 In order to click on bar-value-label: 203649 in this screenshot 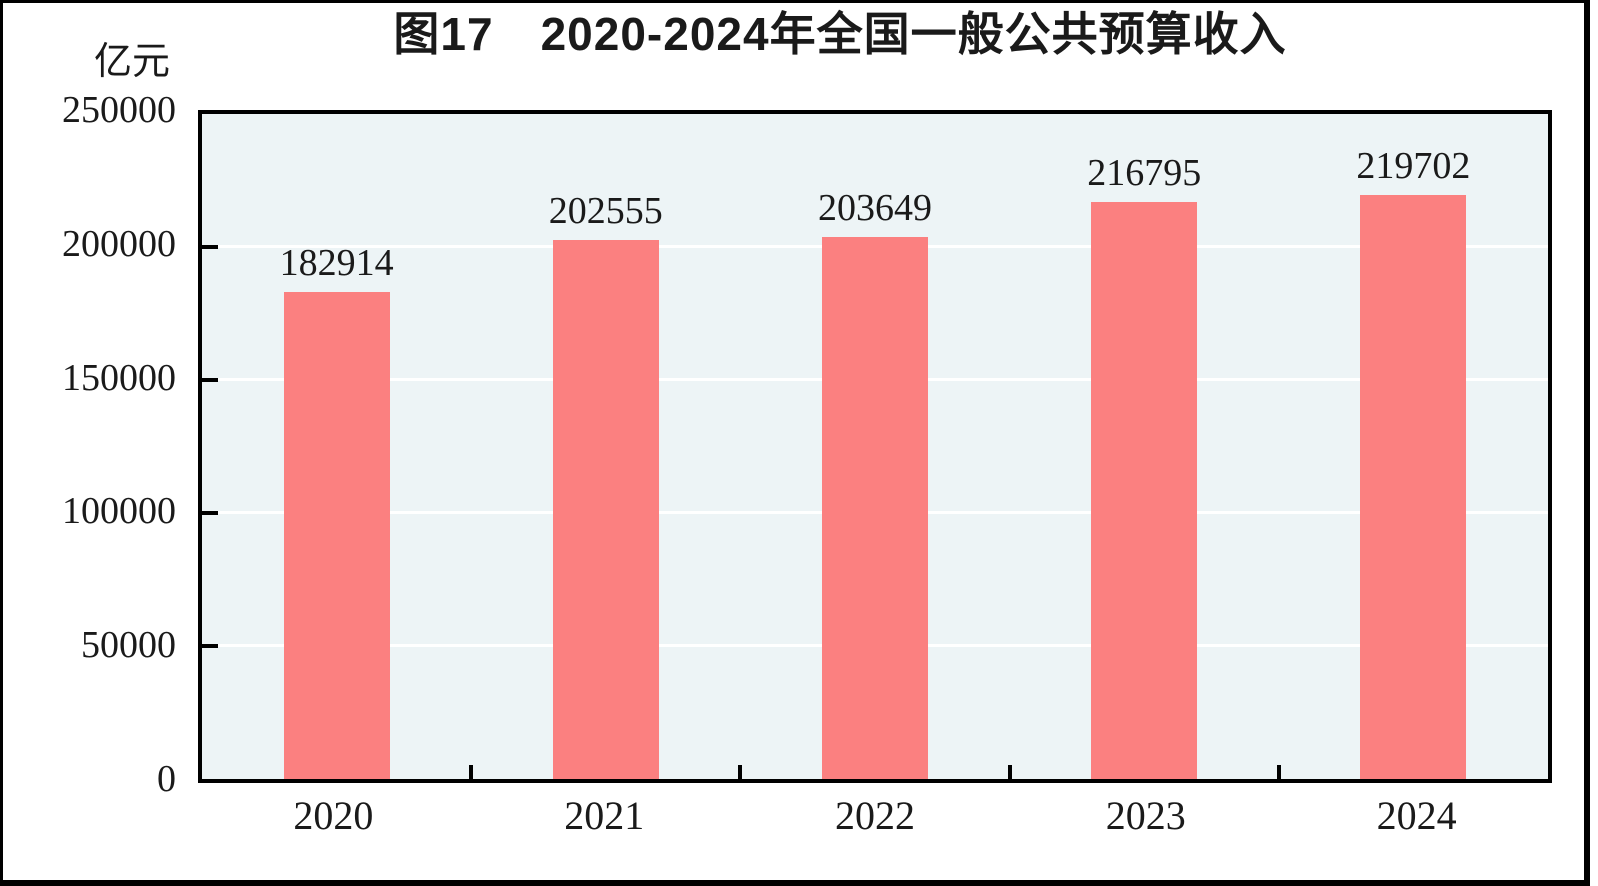, I will do `click(875, 208)`.